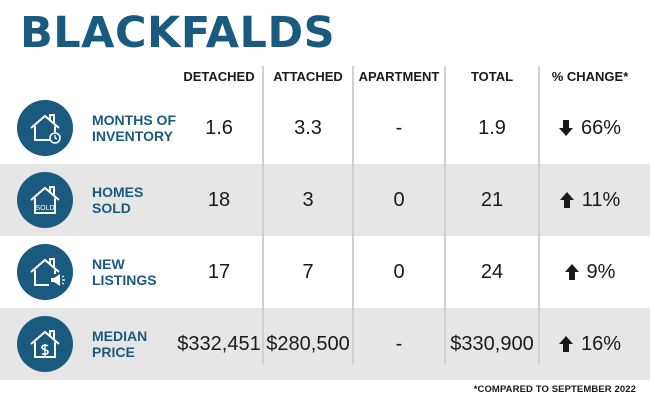 This screenshot has width=650, height=400. I want to click on cell-total: 21, so click(492, 199).